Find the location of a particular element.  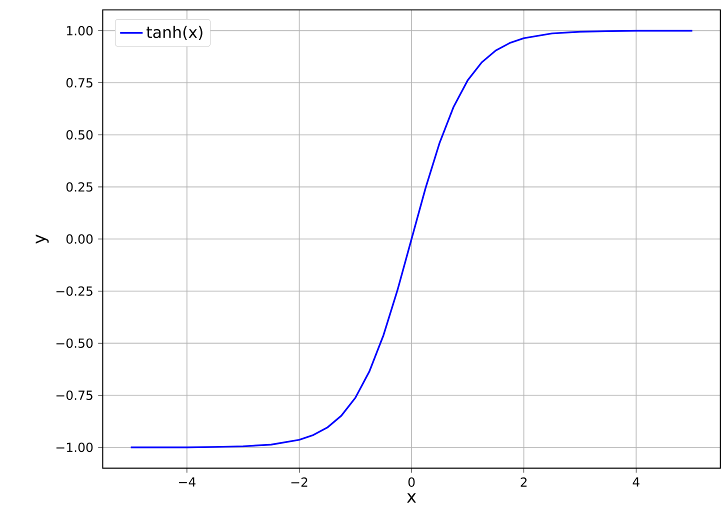

y-tick-label: −0.50 is located at coordinates (74, 343).